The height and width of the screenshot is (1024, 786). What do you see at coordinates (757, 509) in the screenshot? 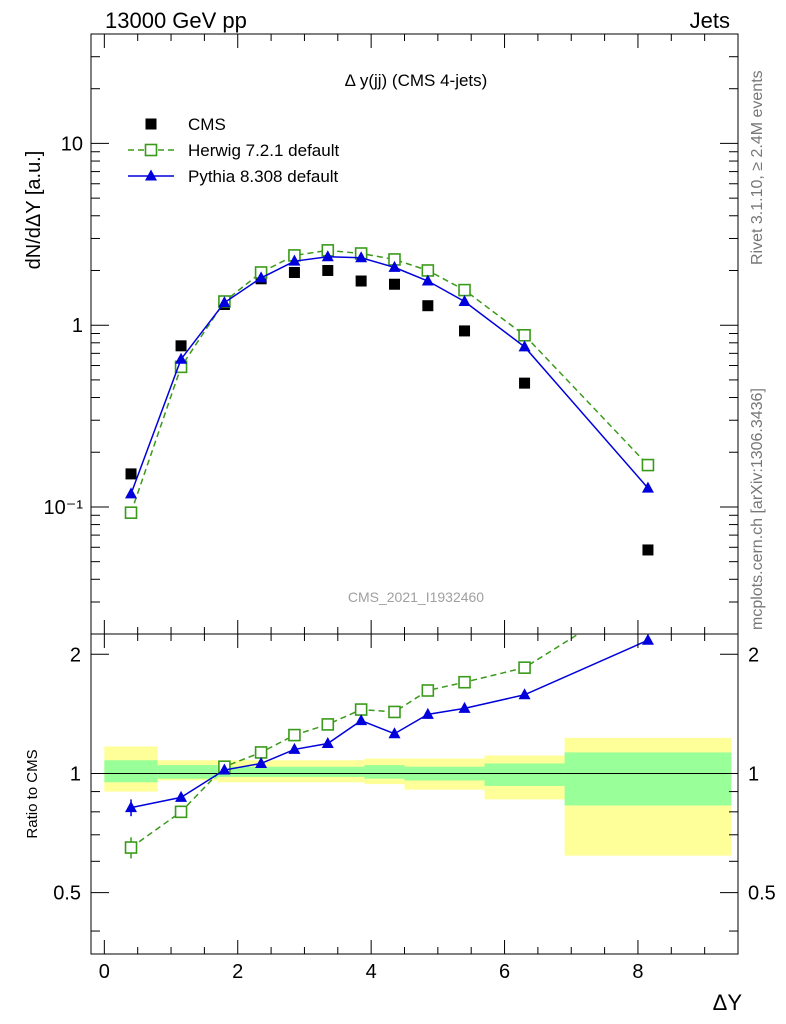
I see `mcplots-label: mcplots.cern.ch [arXiv:1306.3436]` at bounding box center [757, 509].